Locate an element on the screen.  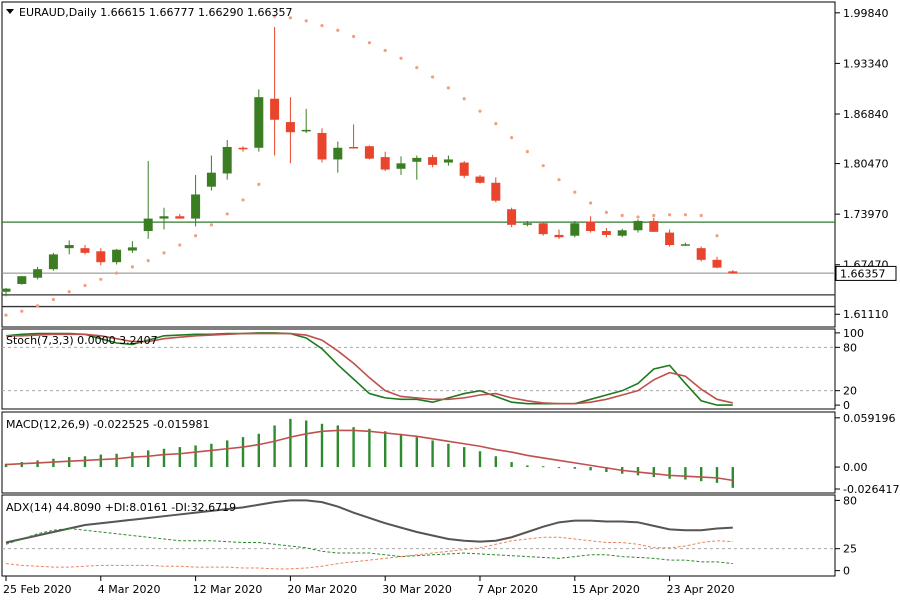
stoch-signal-line is located at coordinates (369, 368).